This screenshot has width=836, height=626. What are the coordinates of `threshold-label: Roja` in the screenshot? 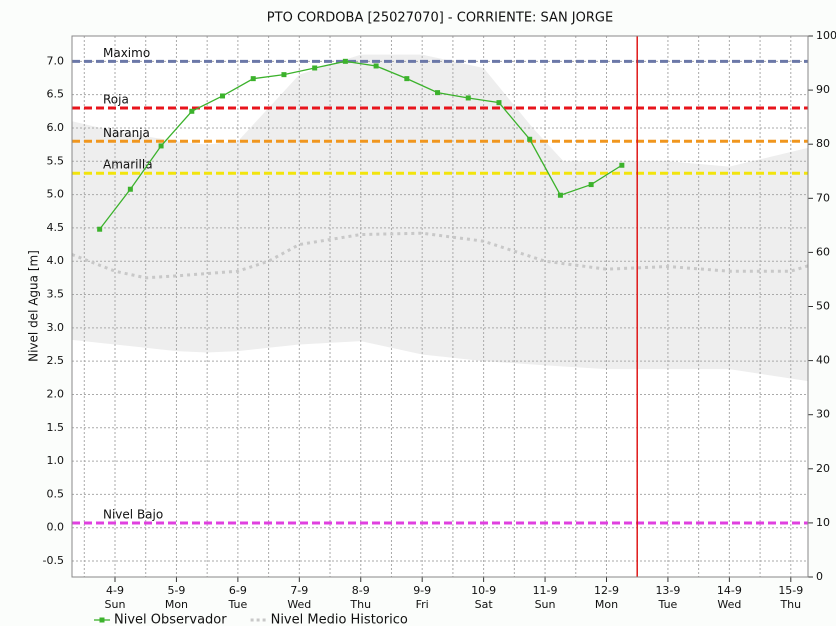 It's located at (116, 99).